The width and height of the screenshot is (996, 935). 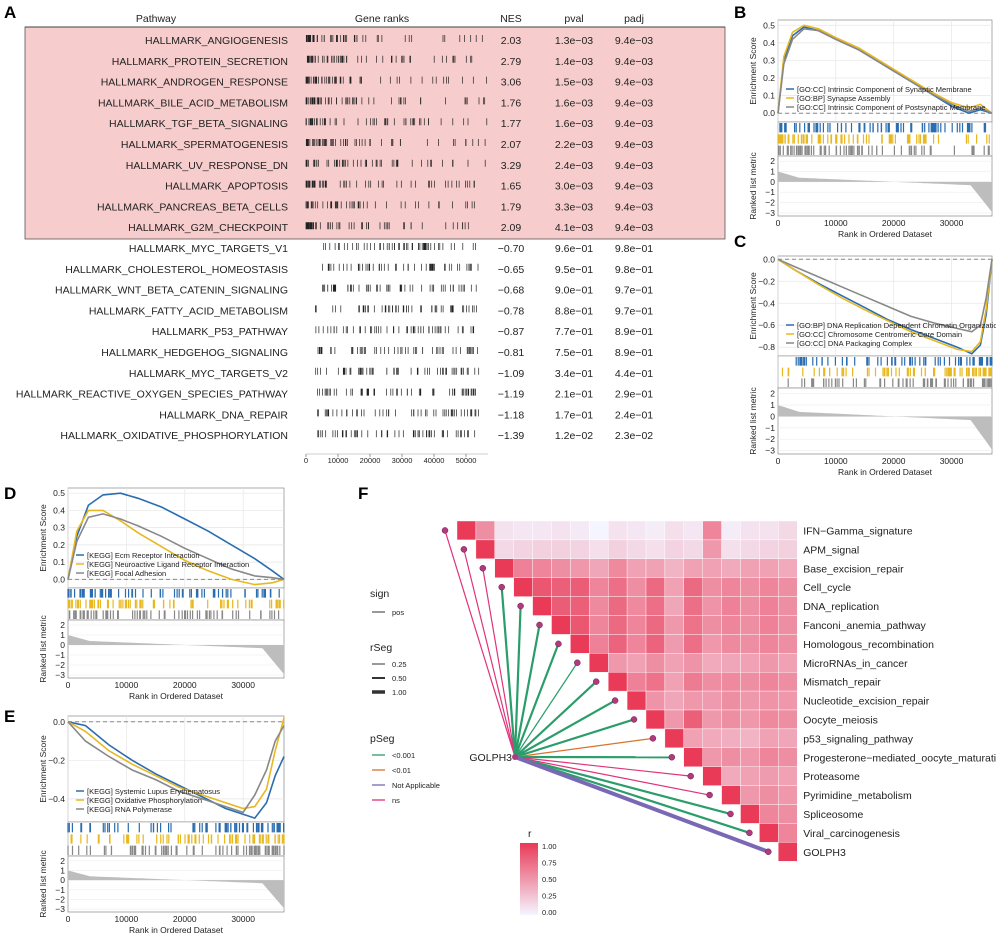 What do you see at coordinates (511, 374) in the screenshot?
I see `nes-value: −1.09` at bounding box center [511, 374].